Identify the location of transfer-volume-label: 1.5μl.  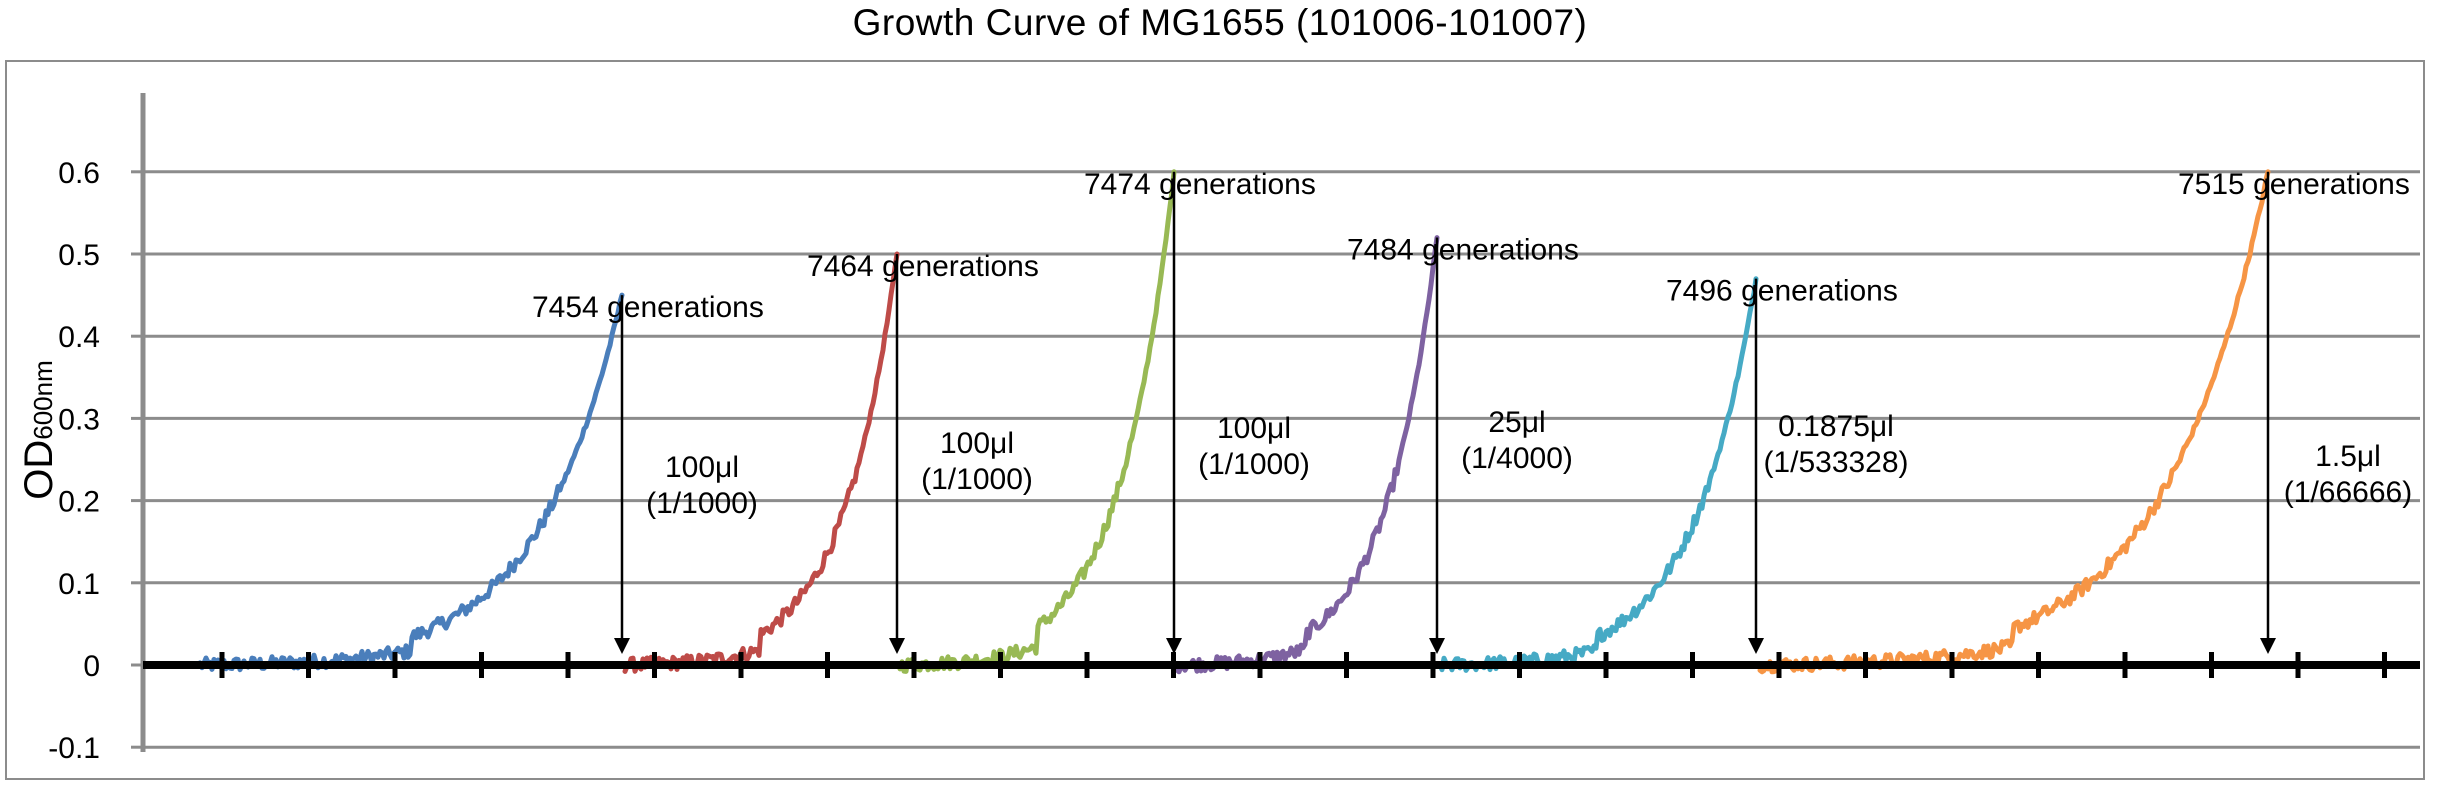
(2348, 456).